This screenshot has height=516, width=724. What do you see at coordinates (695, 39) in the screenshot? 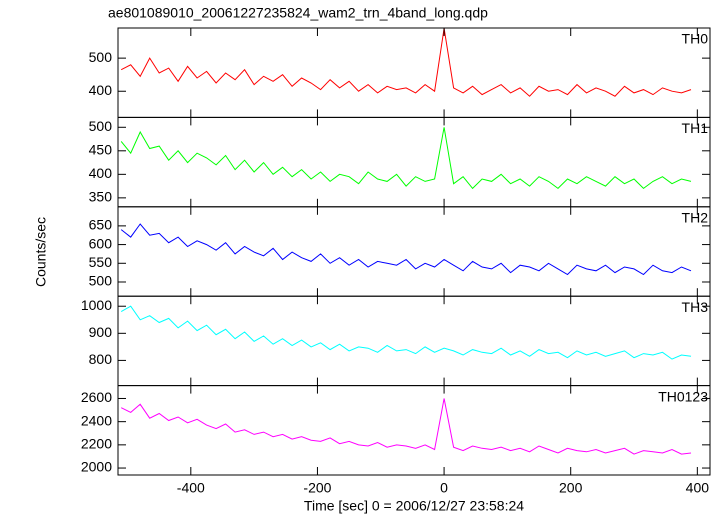
I see `panel-label: TH0` at bounding box center [695, 39].